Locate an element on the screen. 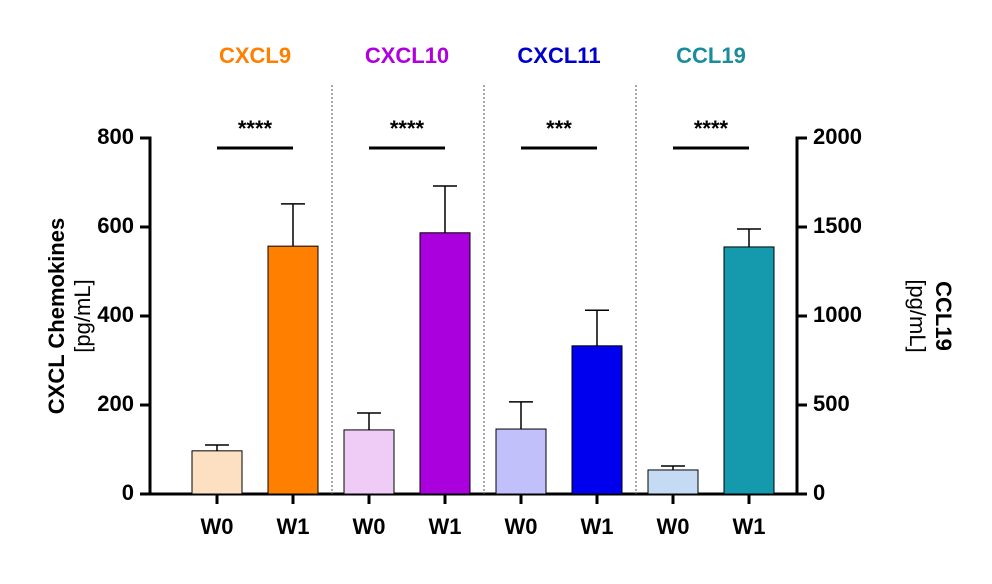 This screenshot has width=992, height=584. y2-axis-label: CCL19 is located at coordinates (943, 316).